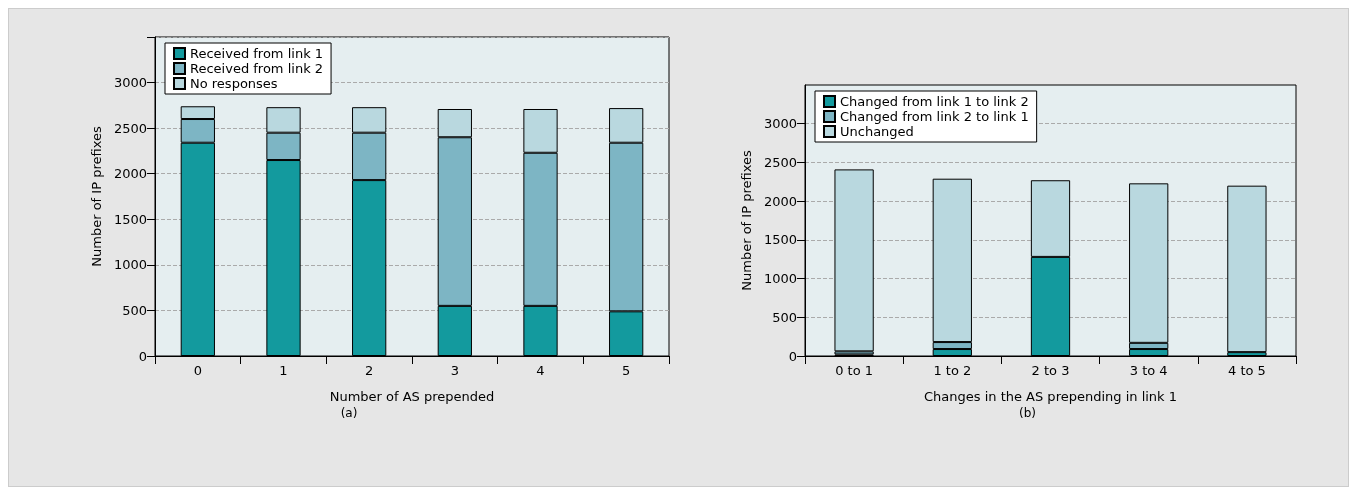 The image size is (1357, 495). Describe the element at coordinates (626, 370) in the screenshot. I see `x-tick-label: 5` at that location.